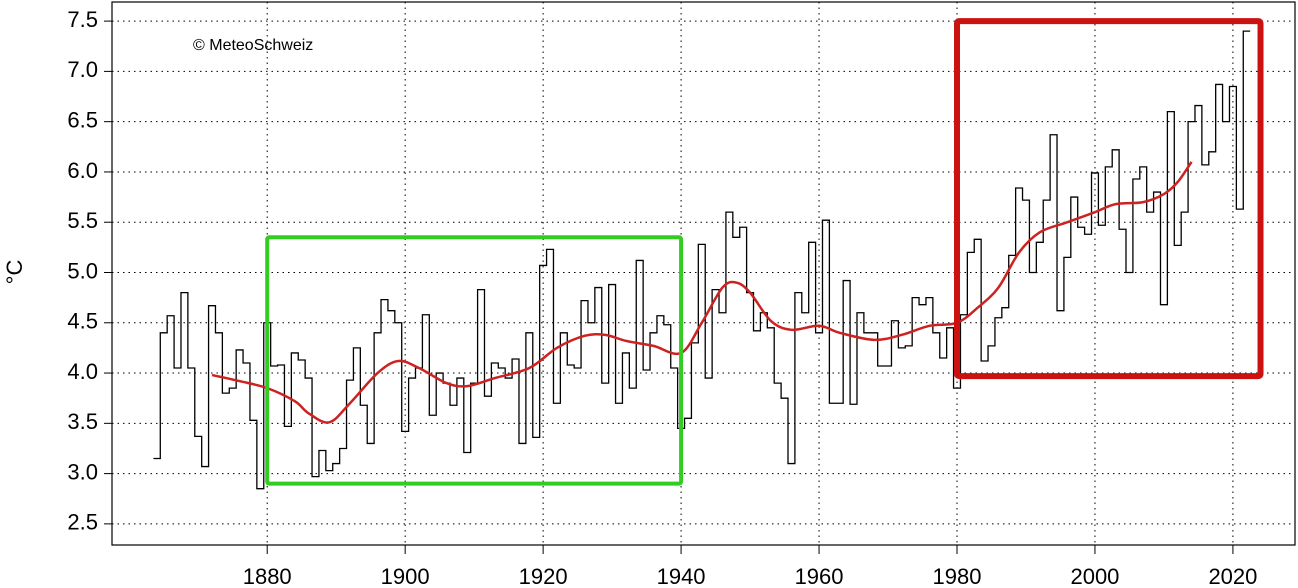 This screenshot has width=1298, height=588. I want to click on x-tick-label: 1960, so click(819, 576).